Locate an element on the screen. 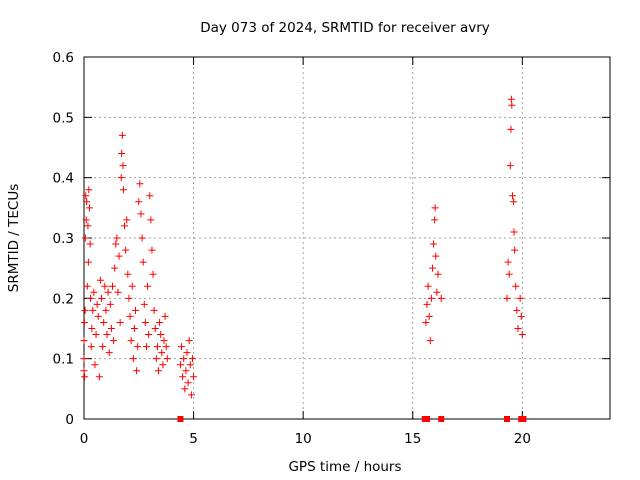 This screenshot has width=640, height=480. y-tick-label: 0 is located at coordinates (69, 420).